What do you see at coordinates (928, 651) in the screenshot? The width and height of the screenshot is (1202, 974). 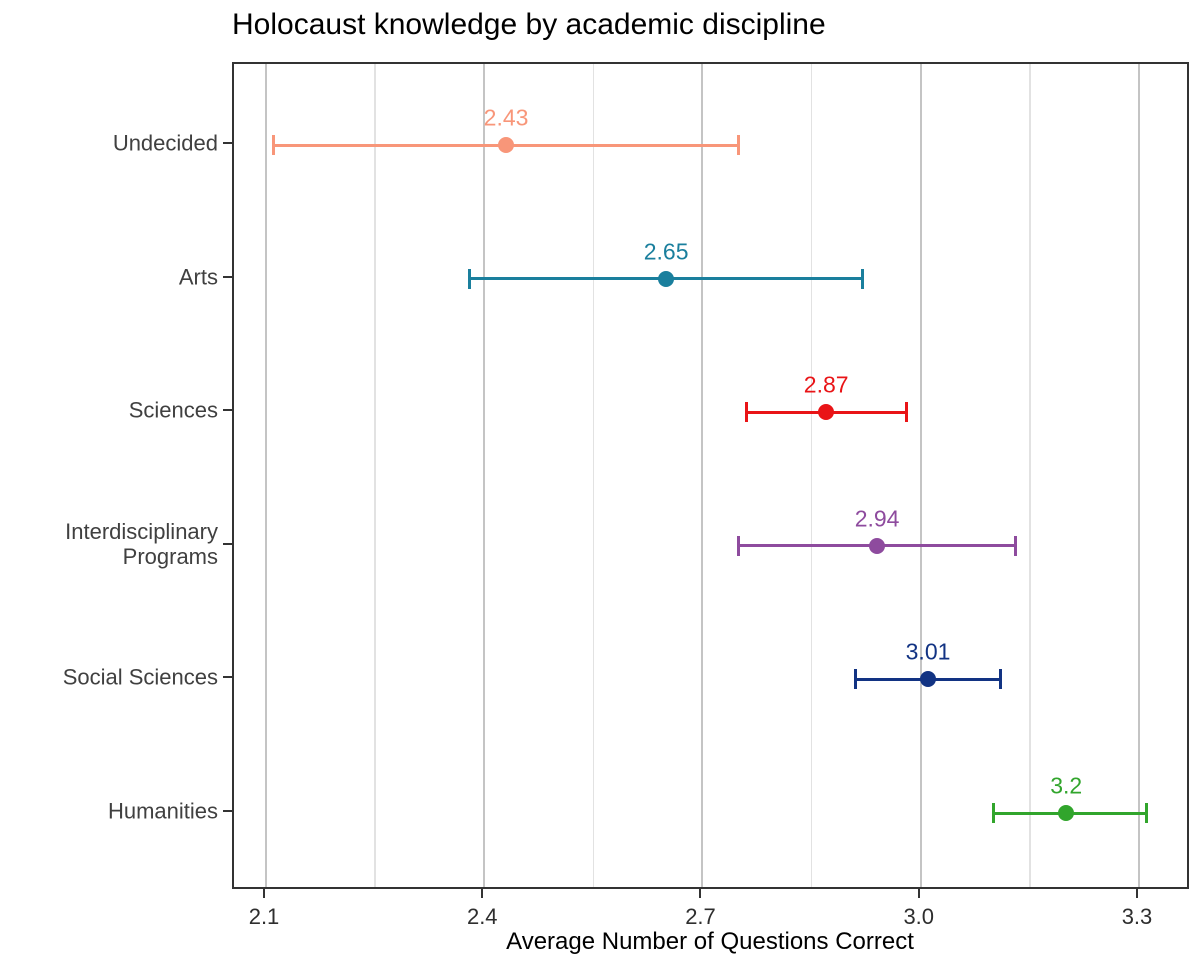 I see `value-label-social-sciences: 3.01` at bounding box center [928, 651].